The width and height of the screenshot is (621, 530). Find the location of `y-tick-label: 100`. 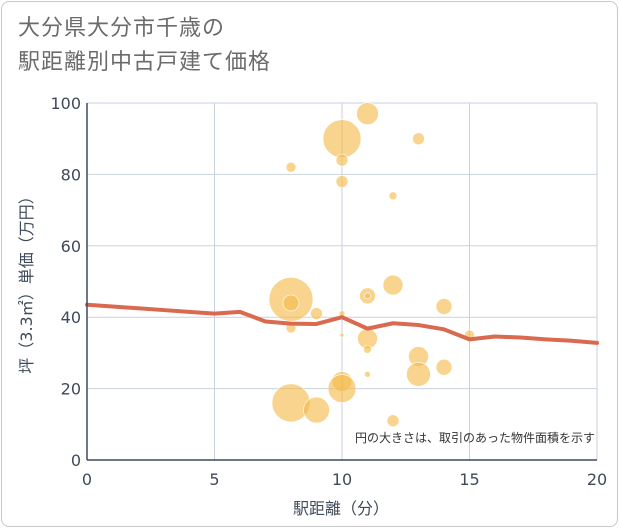

y-tick-label: 100 is located at coordinates (65, 103).